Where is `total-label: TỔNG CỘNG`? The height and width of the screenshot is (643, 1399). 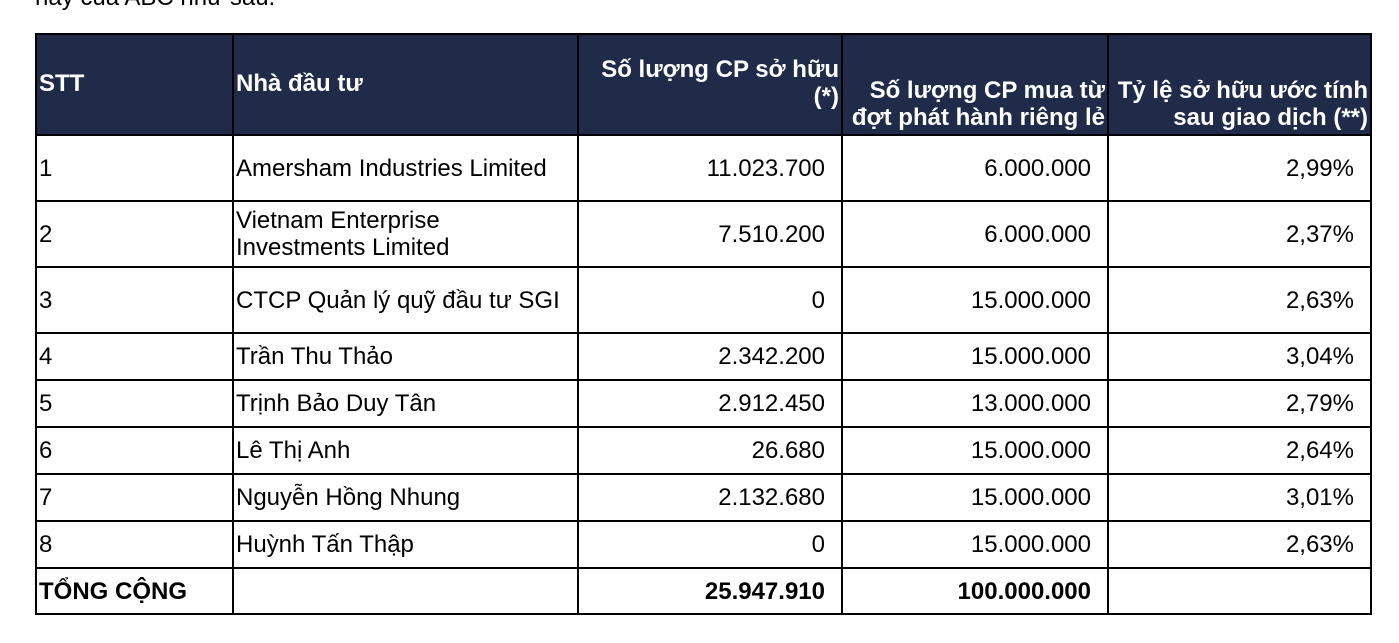 total-label: TỔNG CỘNG is located at coordinates (134, 591).